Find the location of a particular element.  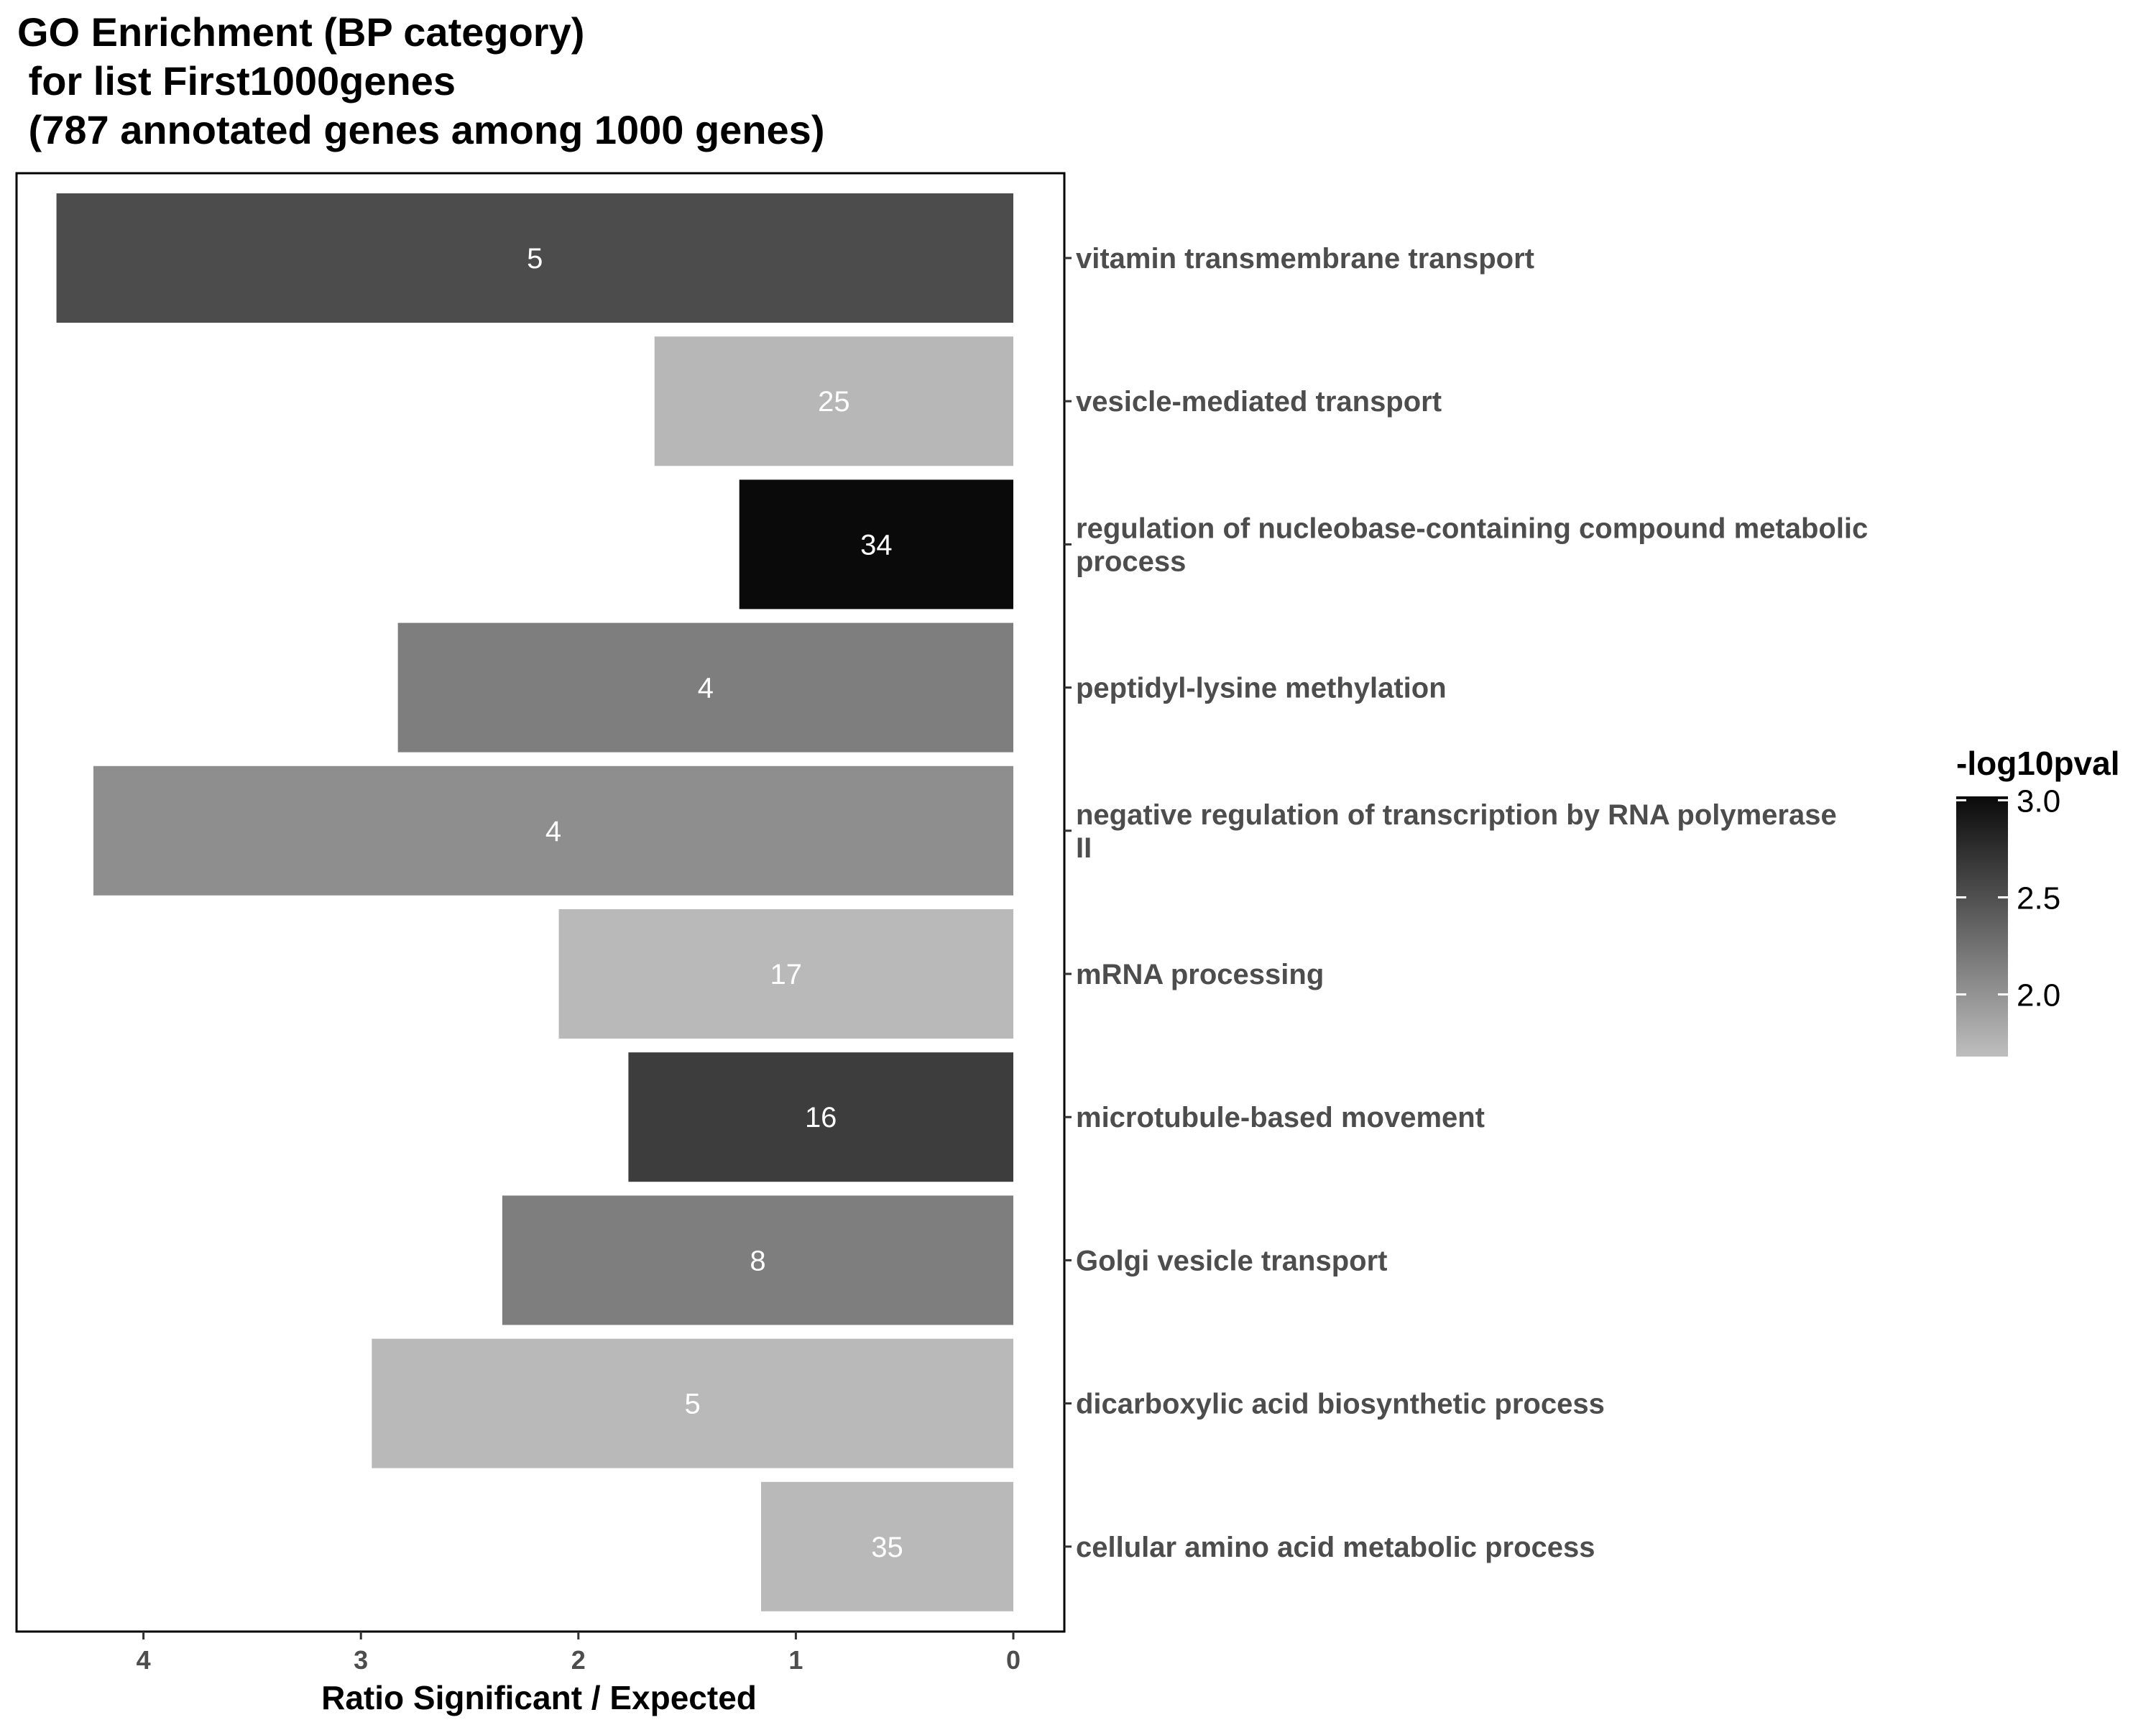

color-legend: -log10pval 3.0 2.5 2.0 is located at coordinates (2038, 901).